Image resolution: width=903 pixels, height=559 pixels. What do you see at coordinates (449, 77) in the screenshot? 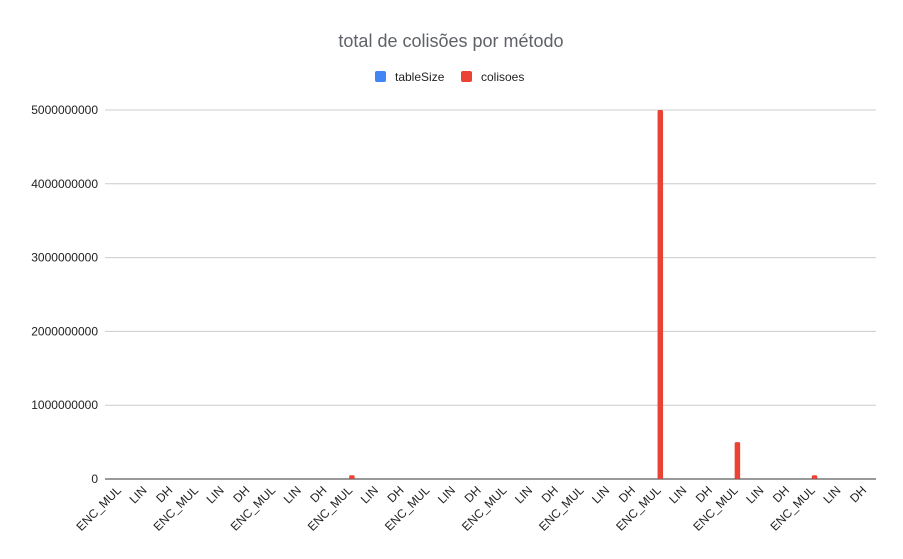
I see `legend: tableSize colisoes` at bounding box center [449, 77].